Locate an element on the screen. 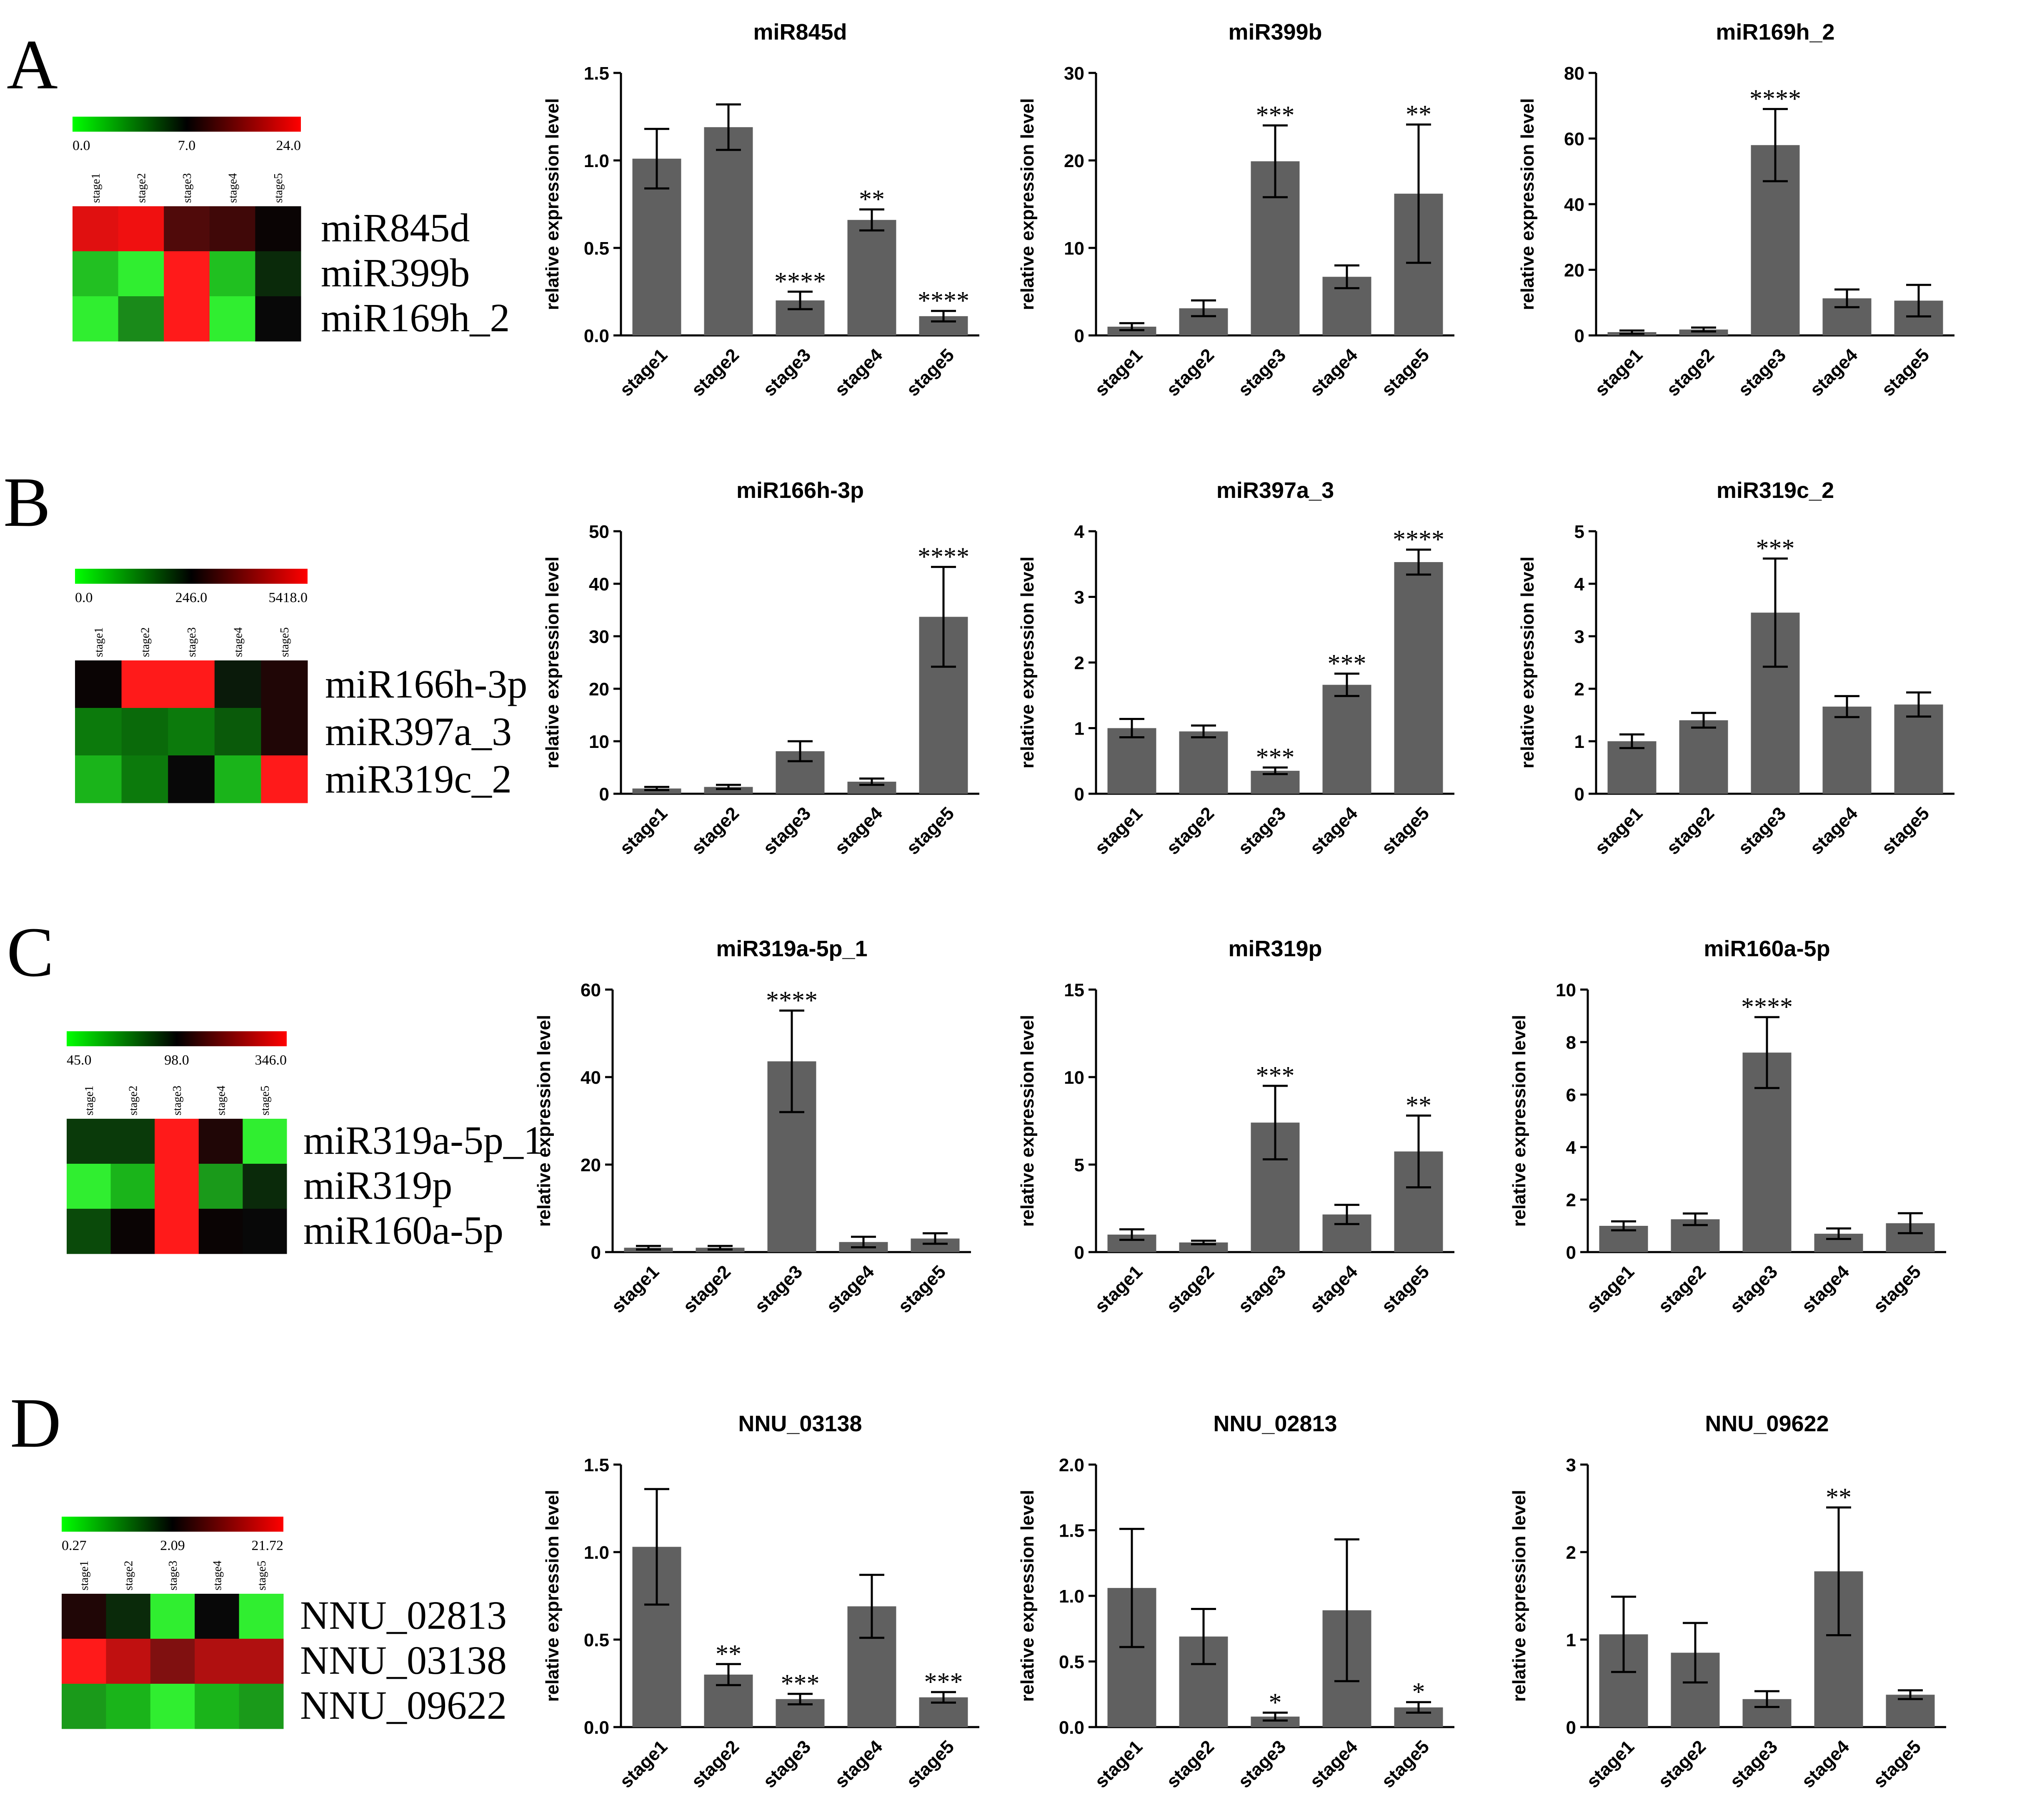 The image size is (2037, 1820). chart-title: miR319p is located at coordinates (1275, 949).